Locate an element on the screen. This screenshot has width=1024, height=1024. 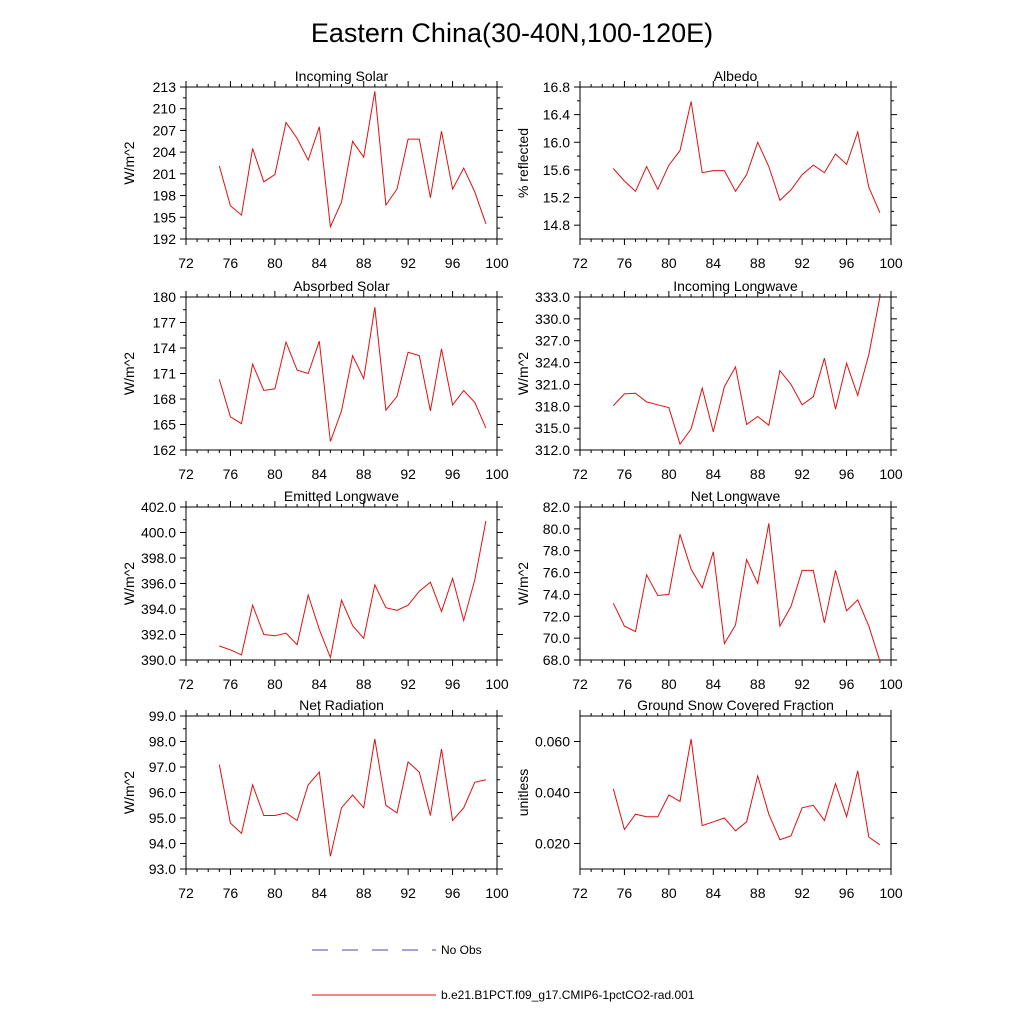
y-tick-label: 177 is located at coordinates (165, 323).